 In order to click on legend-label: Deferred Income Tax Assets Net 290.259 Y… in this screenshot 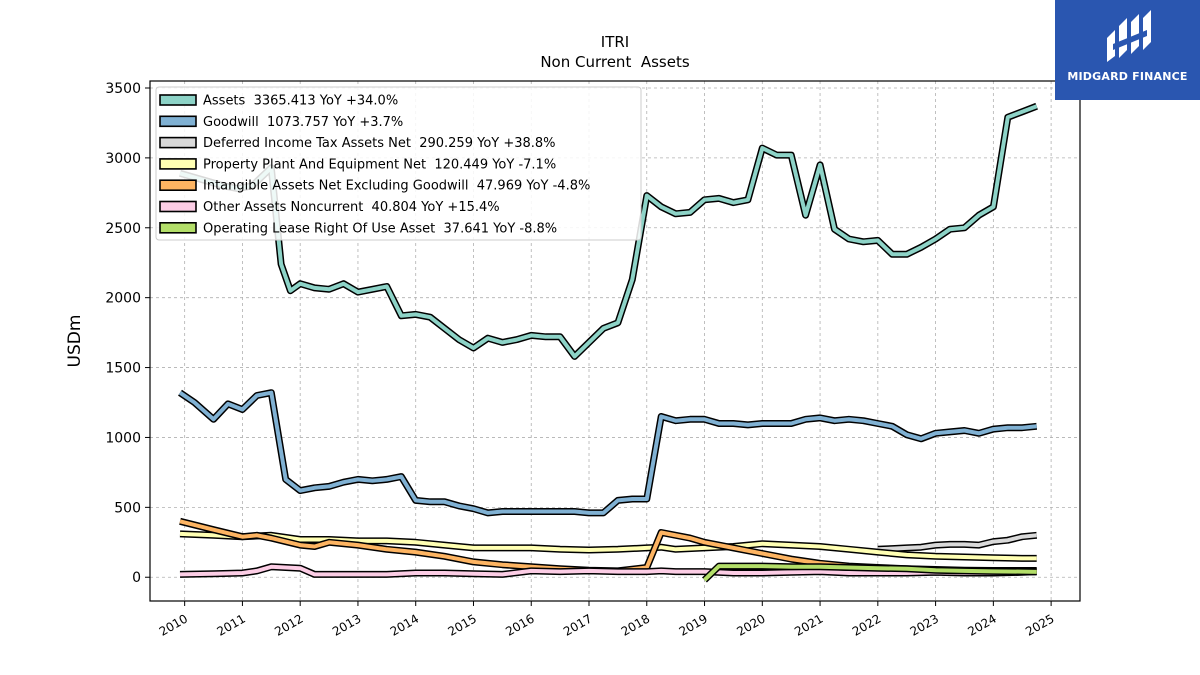, I will do `click(379, 143)`.